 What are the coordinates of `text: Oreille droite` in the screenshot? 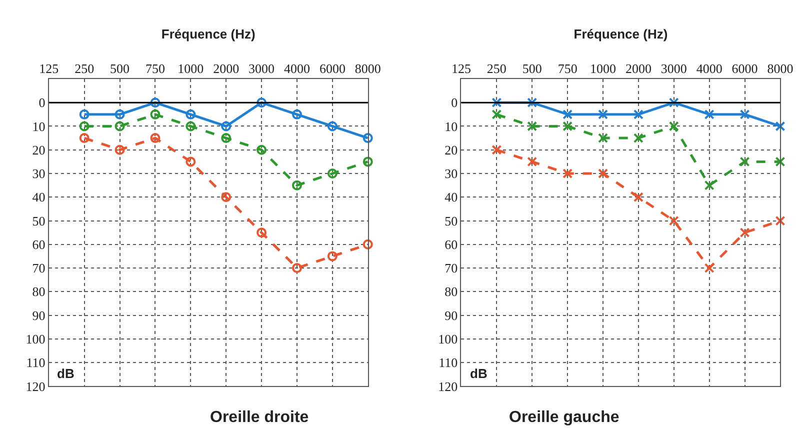 It's located at (259, 417).